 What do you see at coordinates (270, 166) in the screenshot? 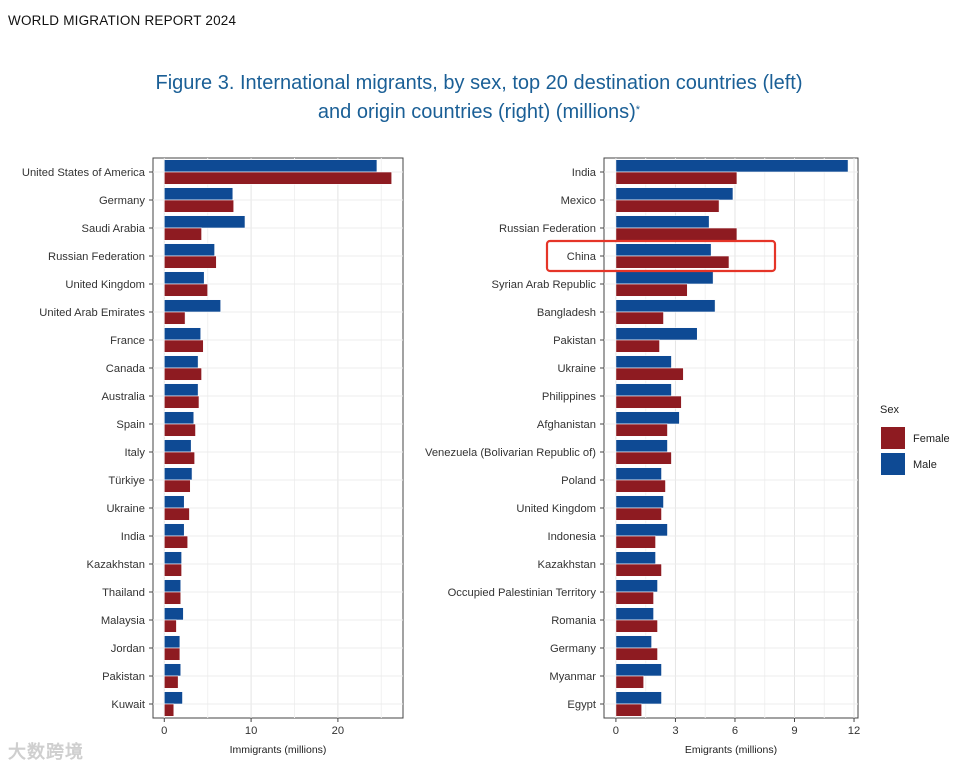
I see `bar-male-united-states-of-america` at bounding box center [270, 166].